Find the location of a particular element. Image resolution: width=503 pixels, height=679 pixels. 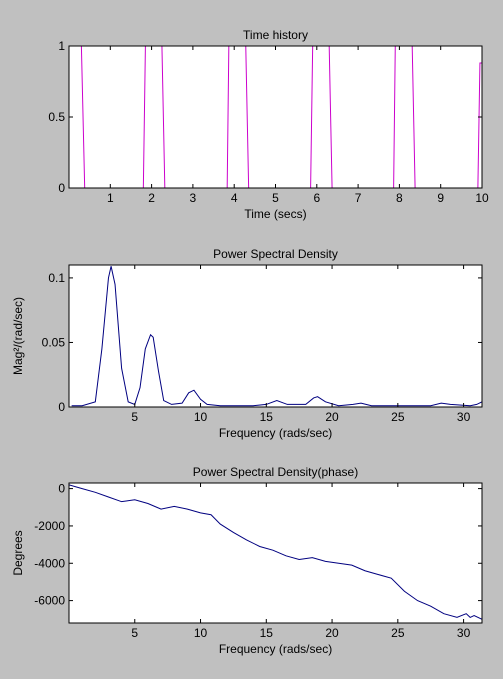

x-tick-label: 1 is located at coordinates (110, 198).